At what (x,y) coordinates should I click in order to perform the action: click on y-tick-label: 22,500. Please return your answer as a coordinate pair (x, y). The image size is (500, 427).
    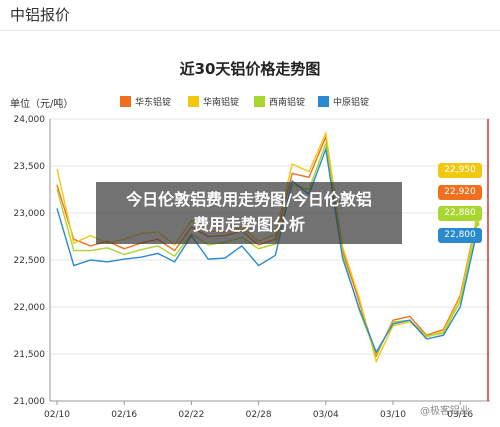
    Looking at the image, I should click on (30, 261).